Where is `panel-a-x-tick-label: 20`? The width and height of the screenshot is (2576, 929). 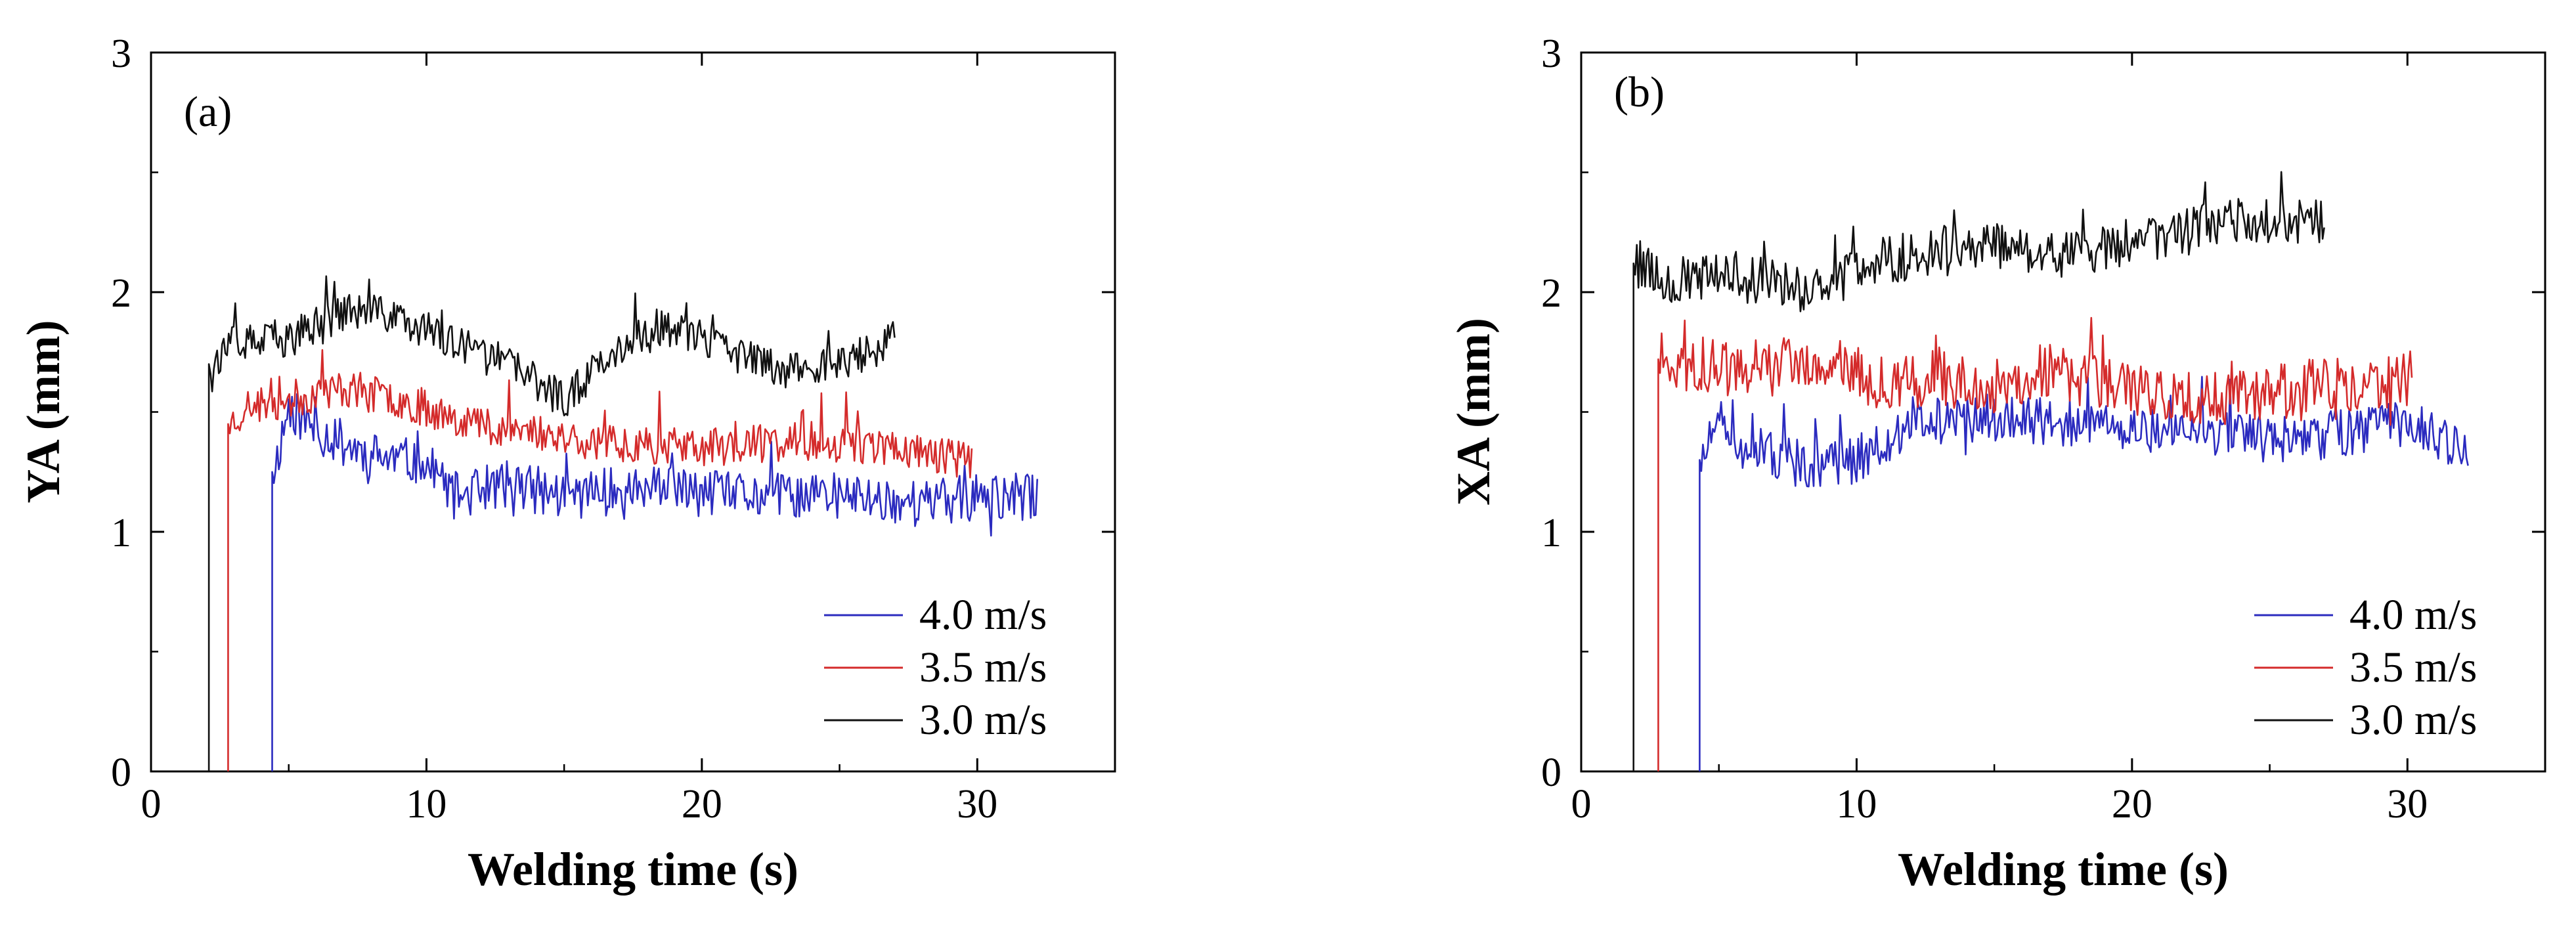 panel-a-x-tick-label: 20 is located at coordinates (702, 804).